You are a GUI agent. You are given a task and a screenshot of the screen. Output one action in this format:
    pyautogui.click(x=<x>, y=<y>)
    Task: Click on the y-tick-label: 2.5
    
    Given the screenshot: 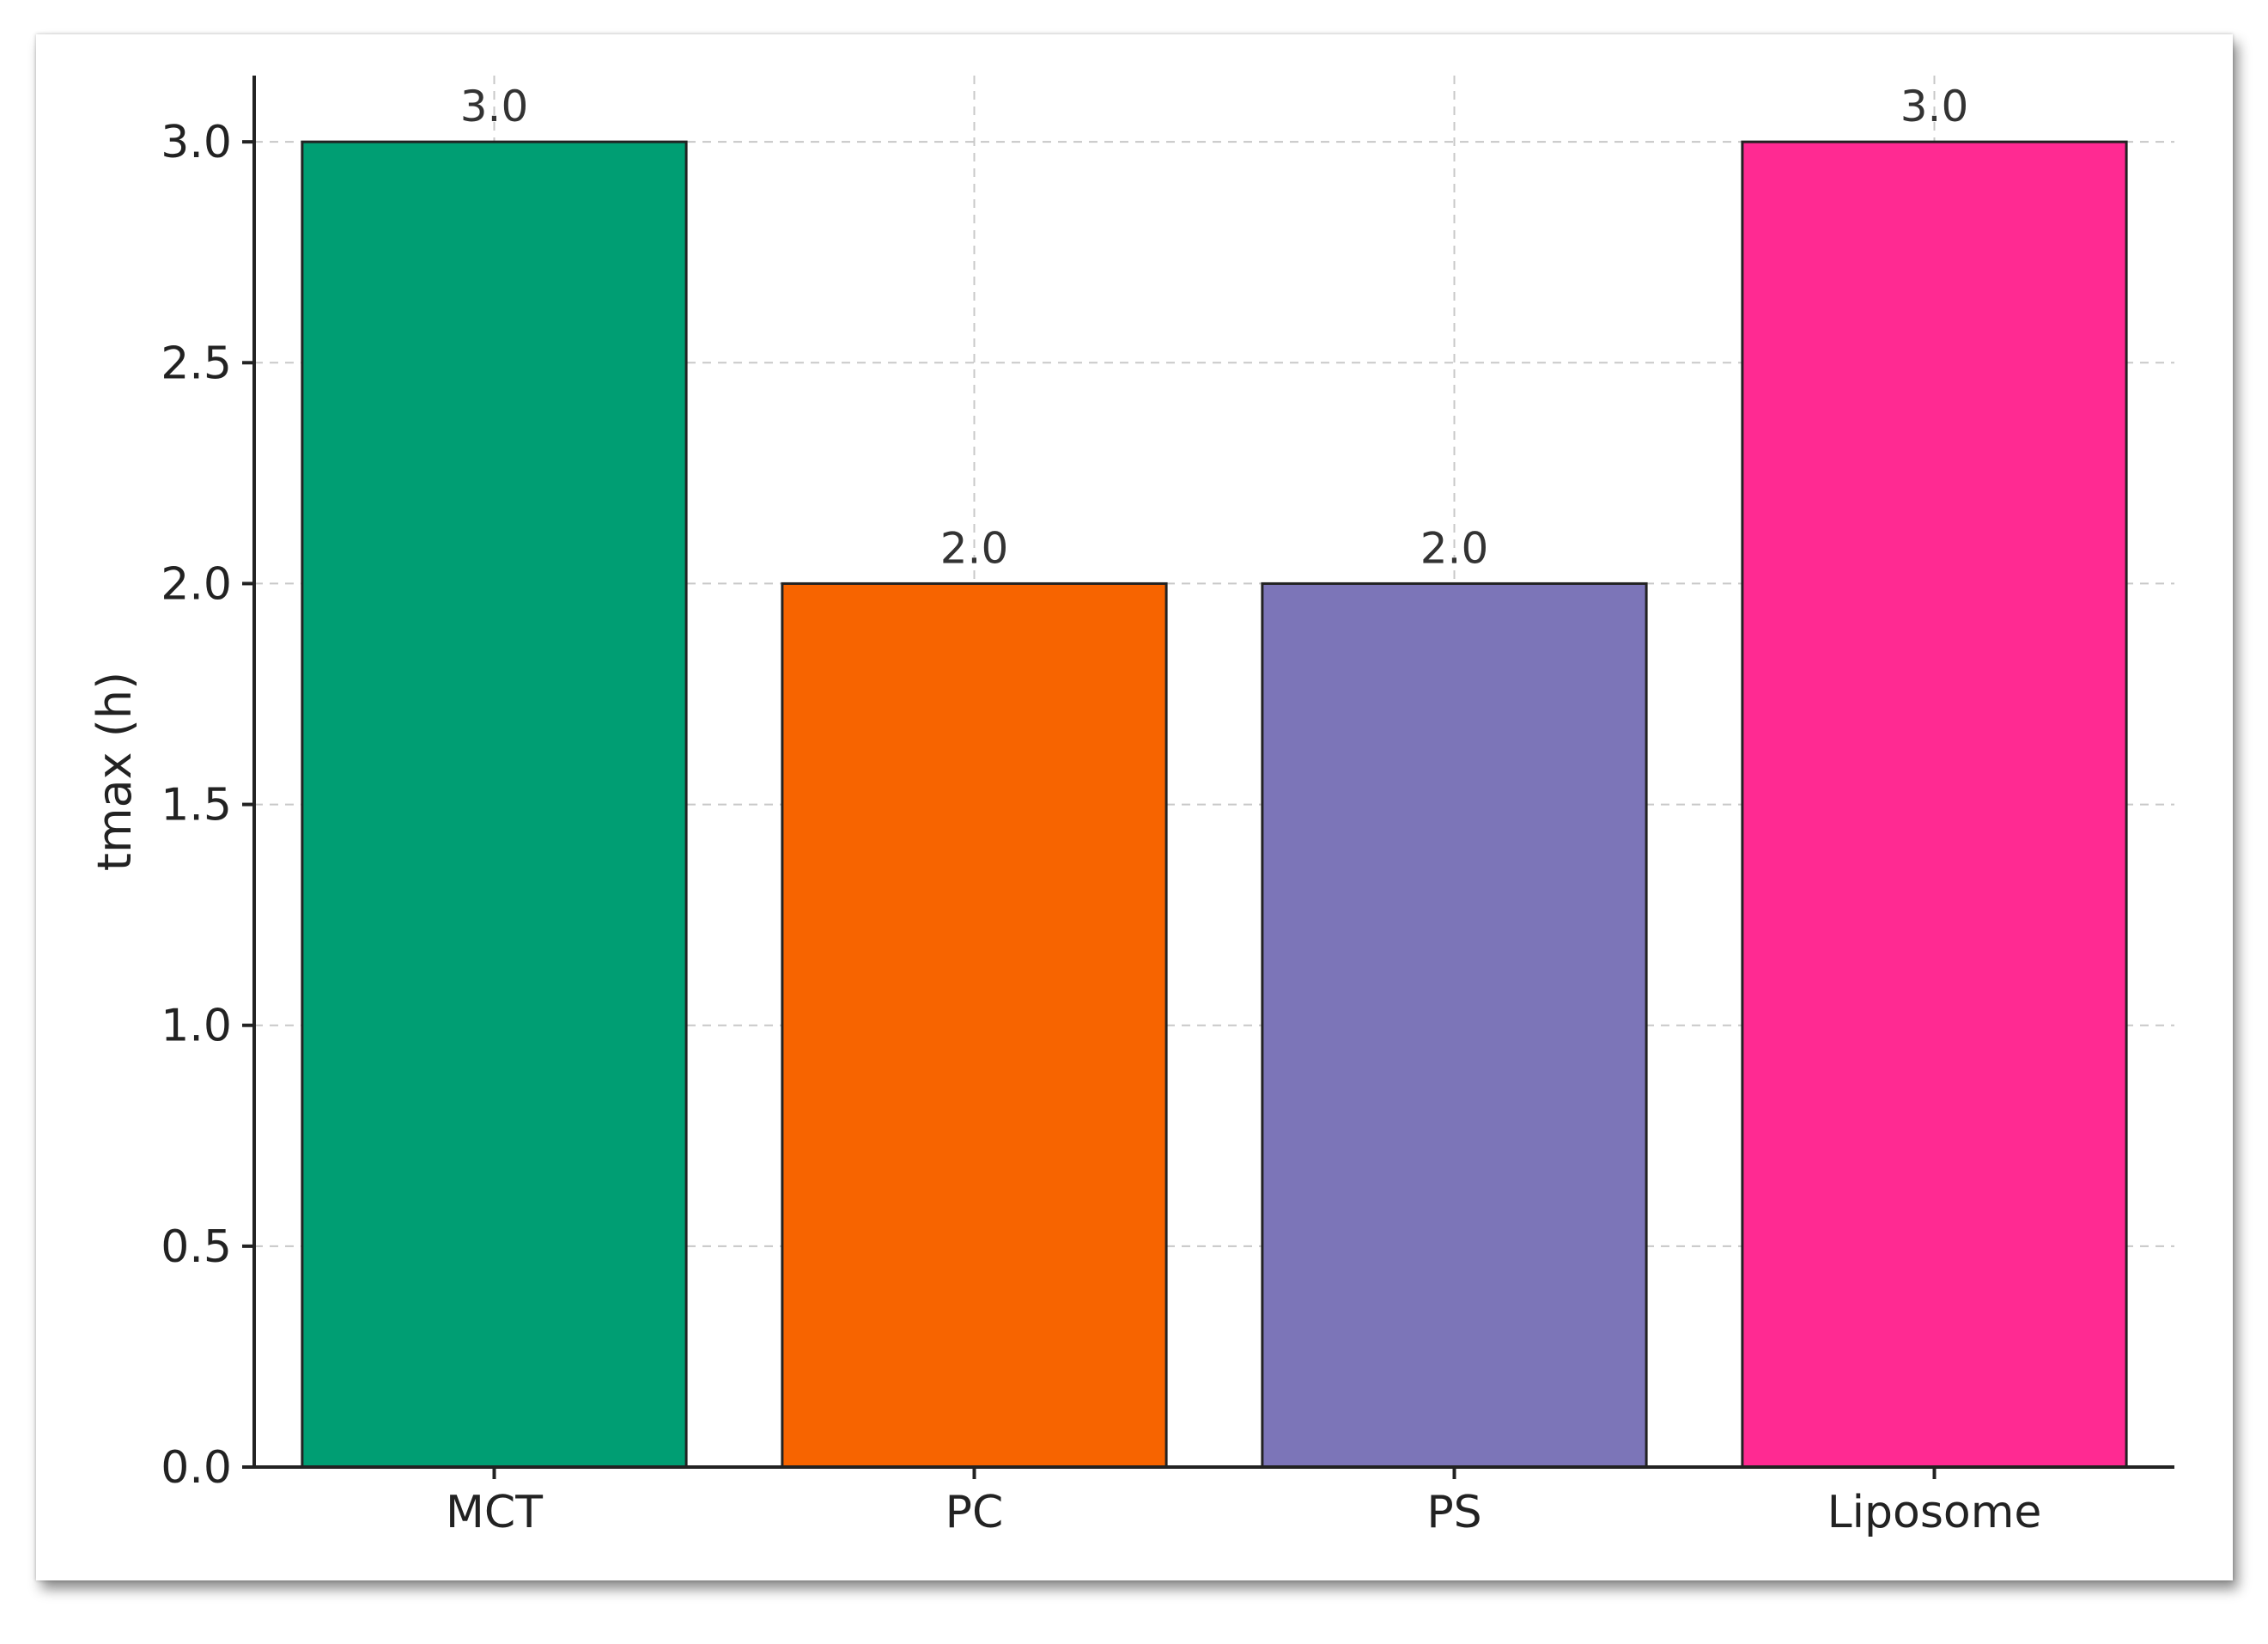 What is the action you would take?
    pyautogui.click(x=196, y=363)
    